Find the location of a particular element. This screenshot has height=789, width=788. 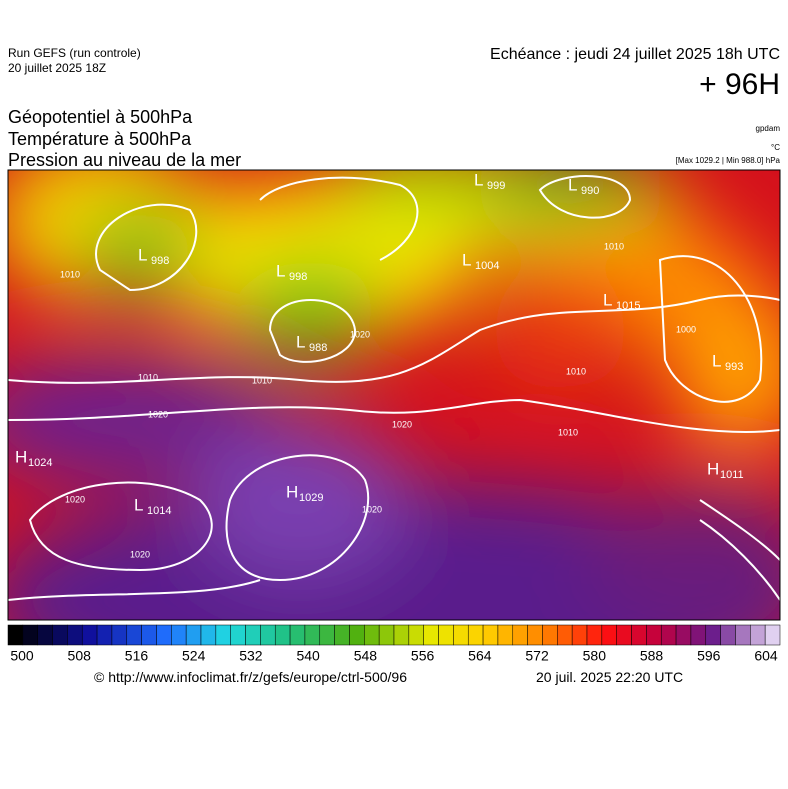

colorbar-tick-label: 580 is located at coordinates (595, 656).